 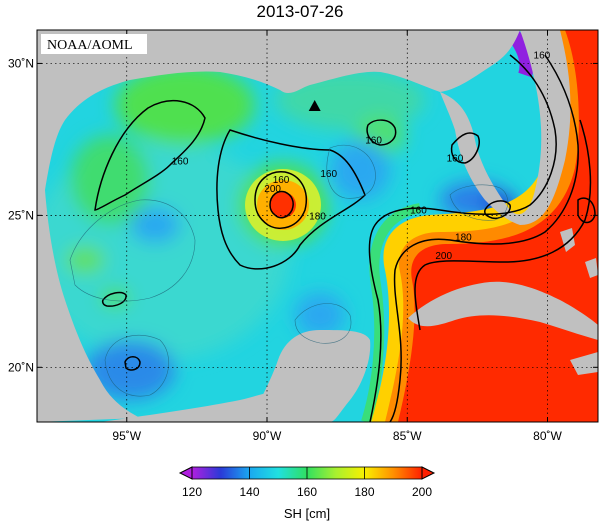 I want to click on contour-label-9: 200, so click(x=272, y=189).